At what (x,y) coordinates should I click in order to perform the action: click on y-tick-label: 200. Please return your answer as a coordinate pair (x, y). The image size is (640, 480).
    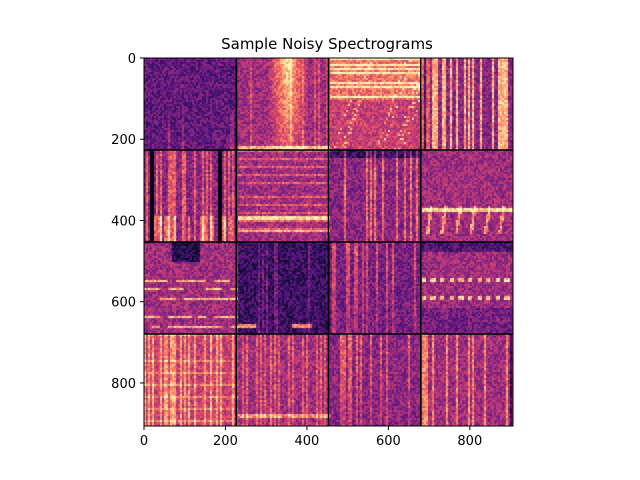
    Looking at the image, I should click on (123, 140).